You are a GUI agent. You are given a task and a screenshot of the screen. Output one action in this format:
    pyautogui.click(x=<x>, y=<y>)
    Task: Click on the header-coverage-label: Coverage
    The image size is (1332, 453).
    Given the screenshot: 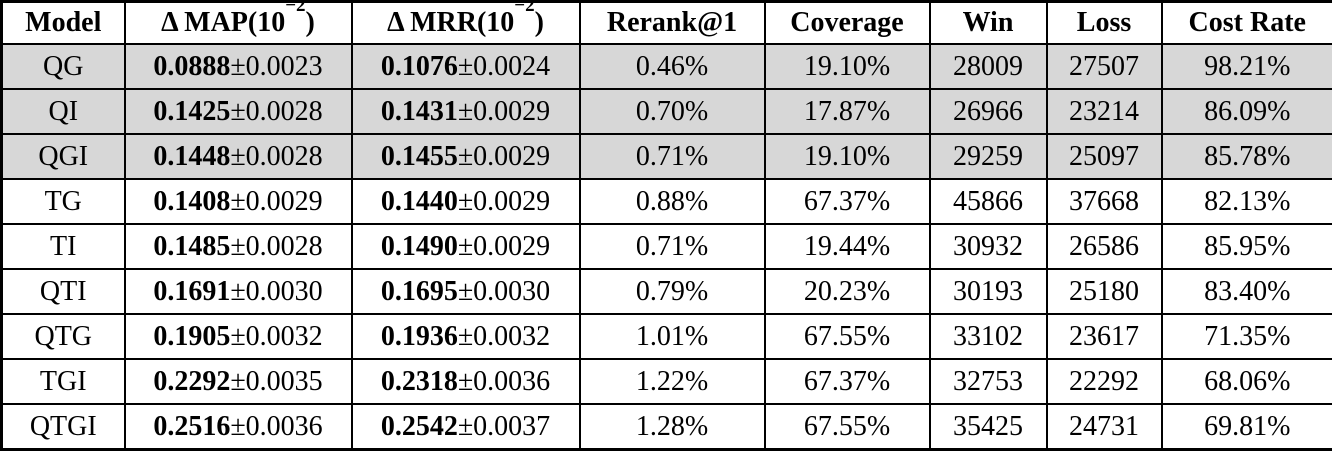 What is the action you would take?
    pyautogui.click(x=847, y=22)
    